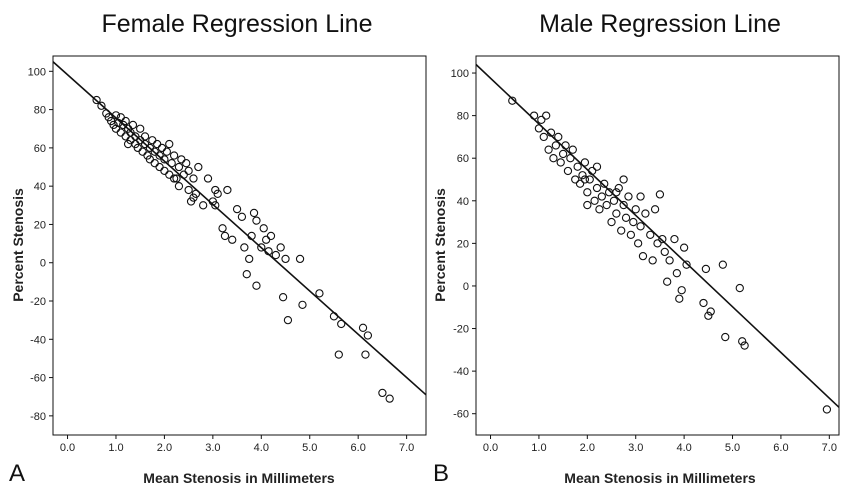 Image resolution: width=841 pixels, height=489 pixels. Describe the element at coordinates (38, 379) in the screenshot. I see `y-tick-label: -60` at that location.